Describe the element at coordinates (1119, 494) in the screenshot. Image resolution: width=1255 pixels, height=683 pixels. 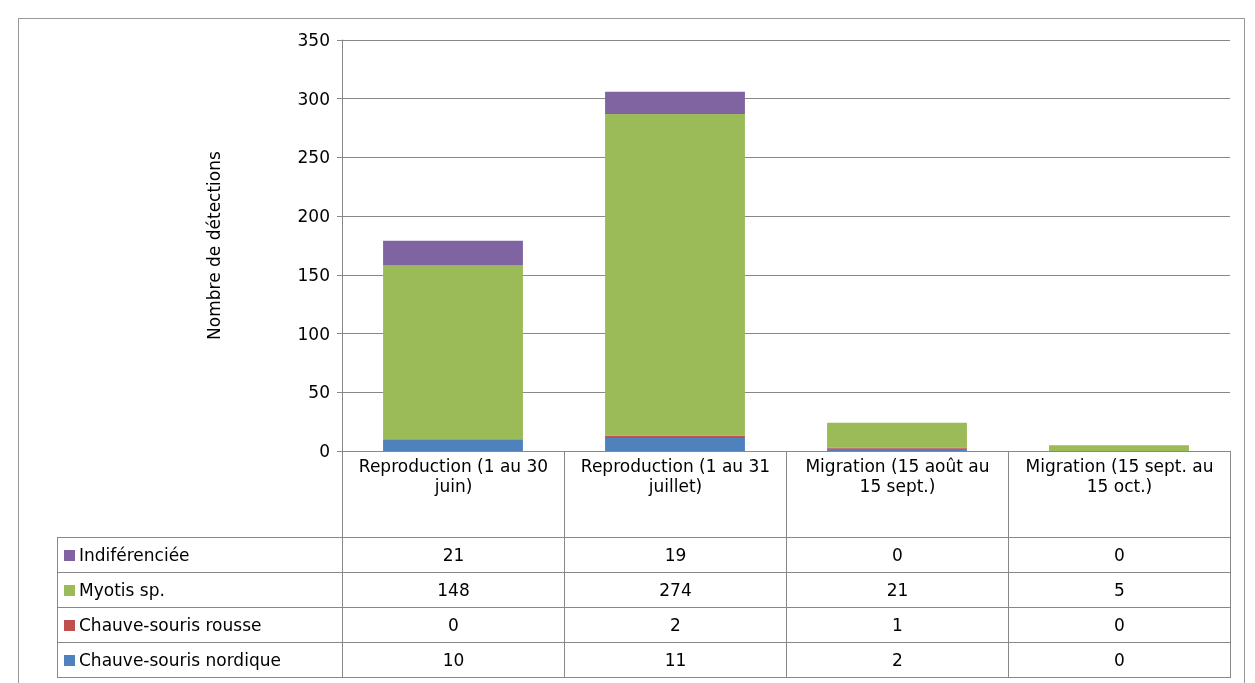
I see `x-tick-label: Migration (15 sept. au 15 oct.)` at that location.